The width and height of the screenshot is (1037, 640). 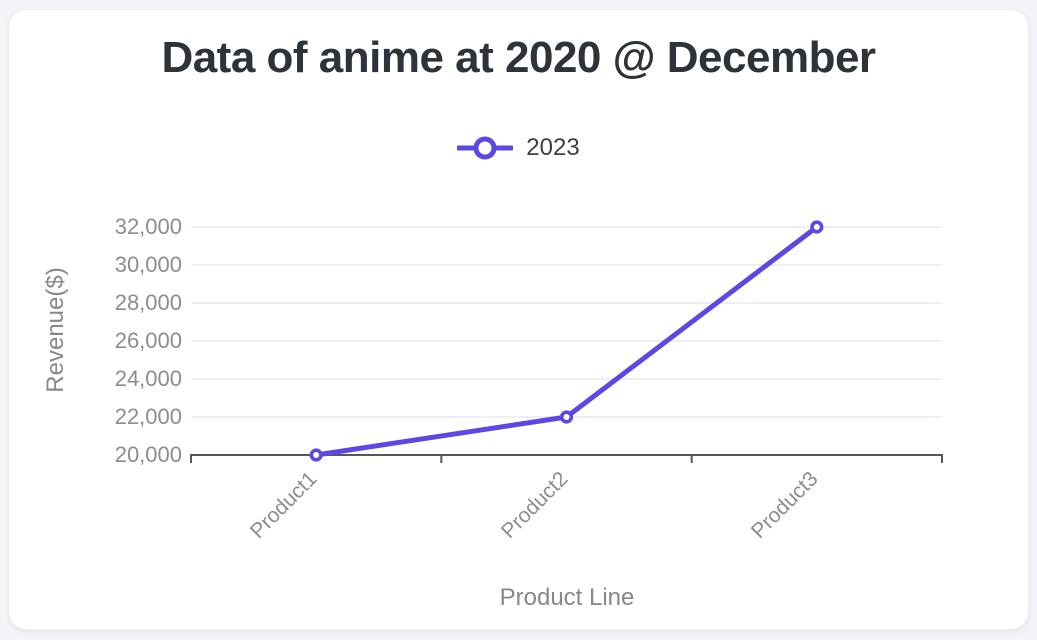 I want to click on x-axis-title: Product Line, so click(x=567, y=597).